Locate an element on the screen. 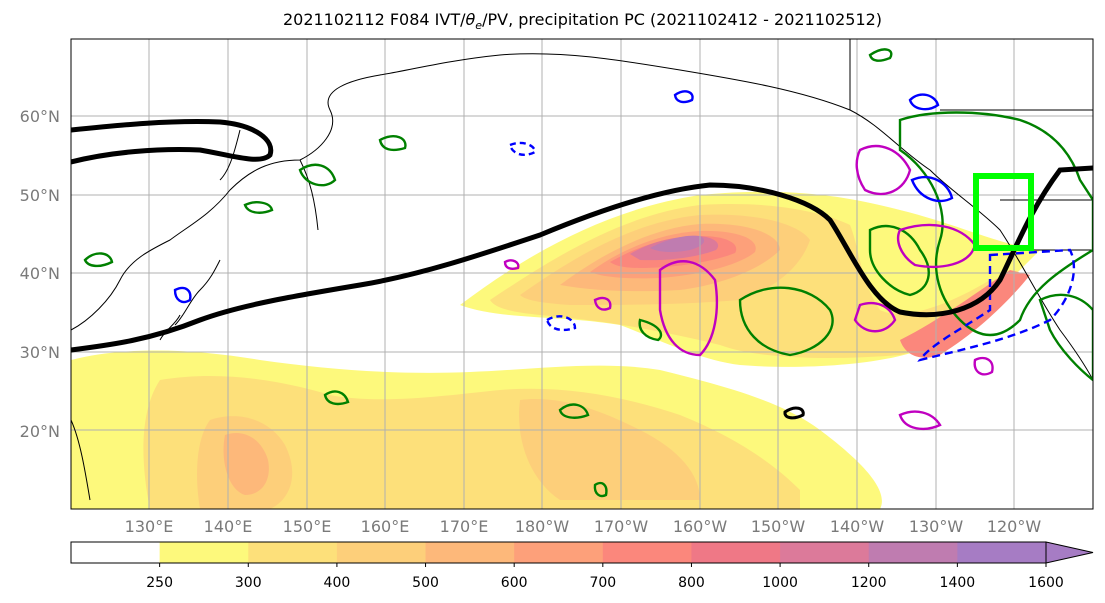 This screenshot has height=603, width=1105. lat-label-60: 60°N is located at coordinates (39, 116).